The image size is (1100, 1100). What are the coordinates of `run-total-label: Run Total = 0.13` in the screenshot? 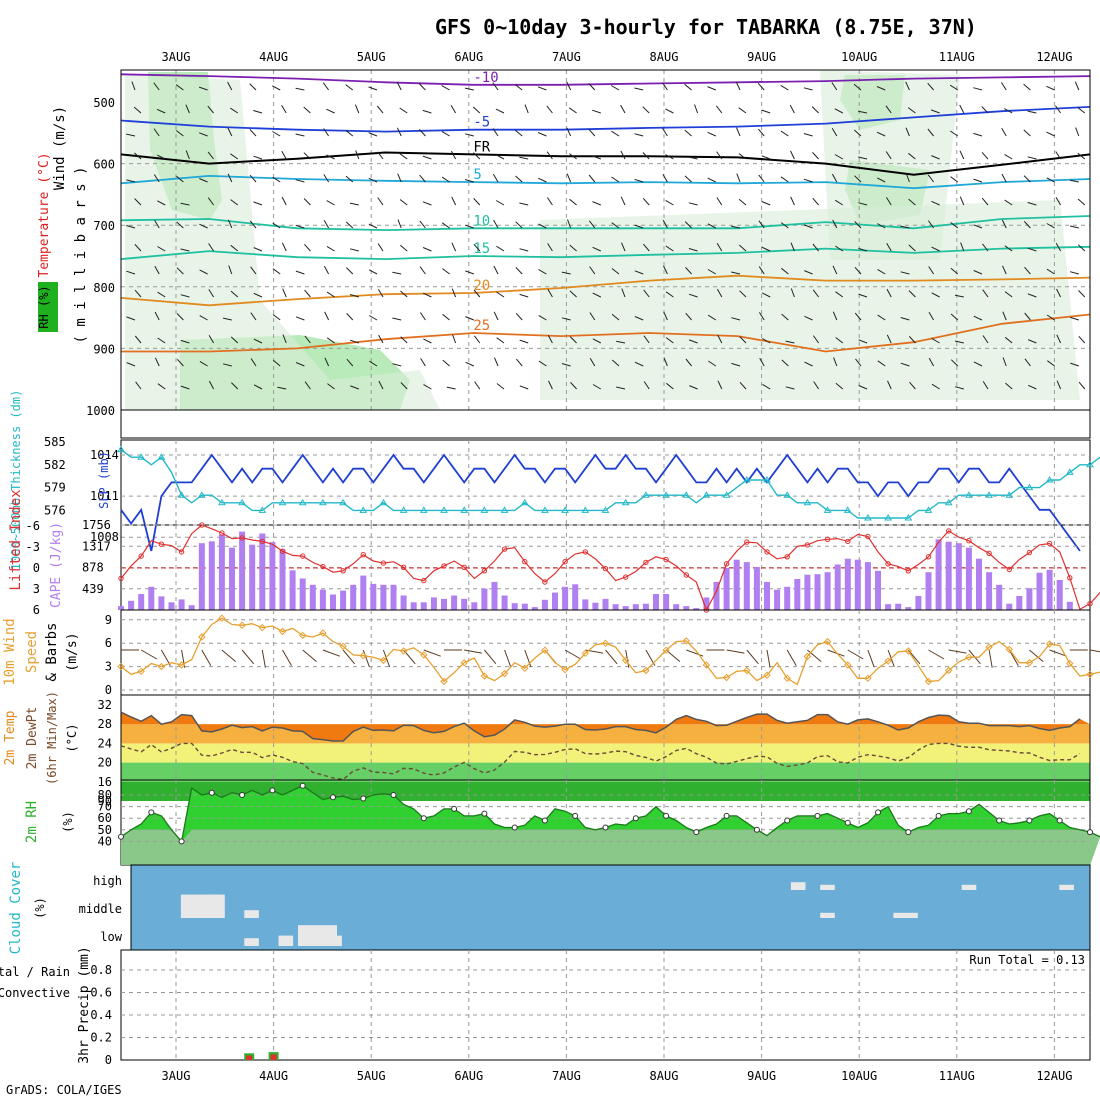 It's located at (1027, 960).